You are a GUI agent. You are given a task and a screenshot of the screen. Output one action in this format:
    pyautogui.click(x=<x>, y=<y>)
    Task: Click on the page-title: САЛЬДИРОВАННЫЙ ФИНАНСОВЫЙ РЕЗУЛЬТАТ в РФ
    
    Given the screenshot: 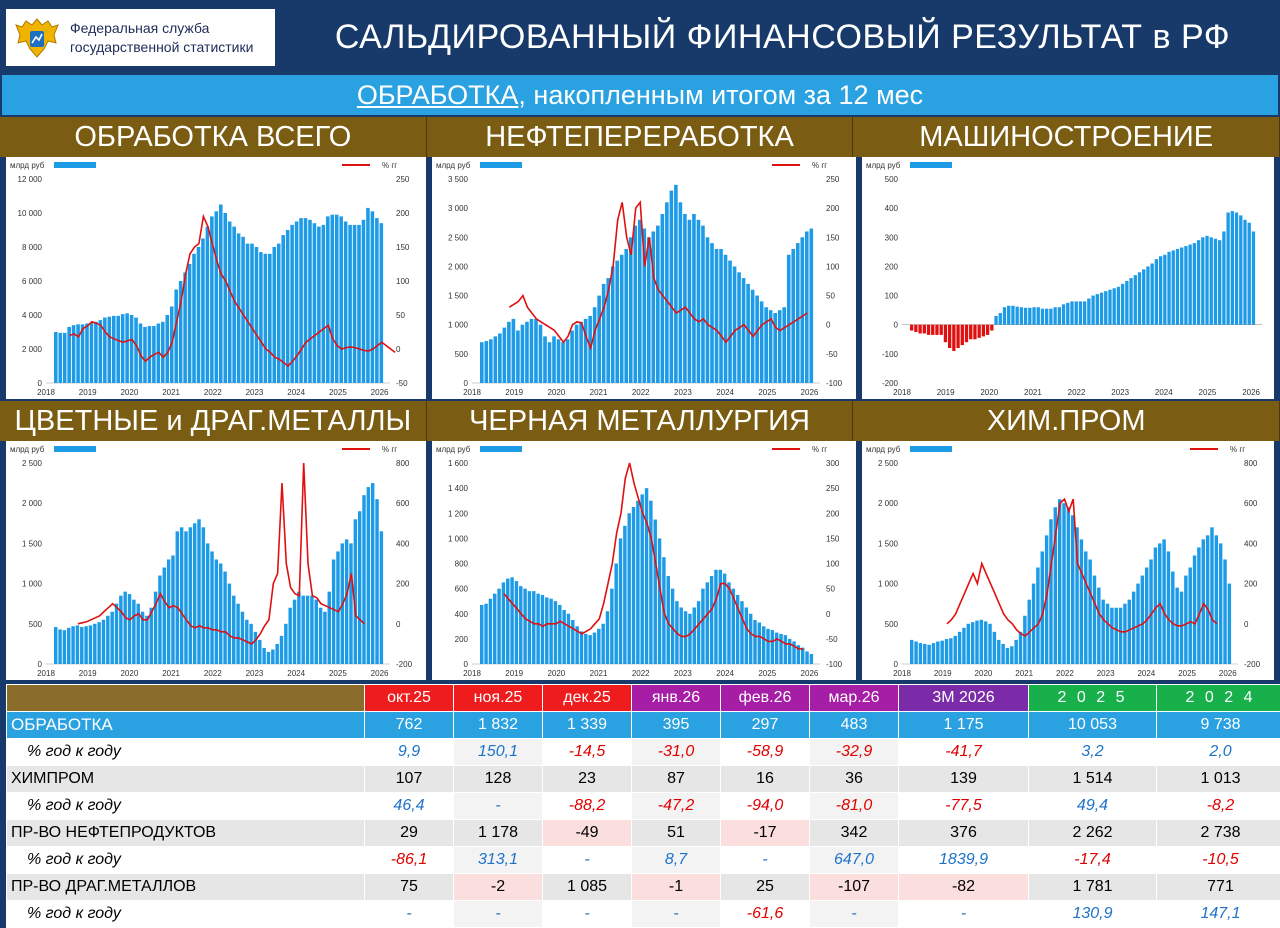 What is the action you would take?
    pyautogui.click(x=782, y=37)
    